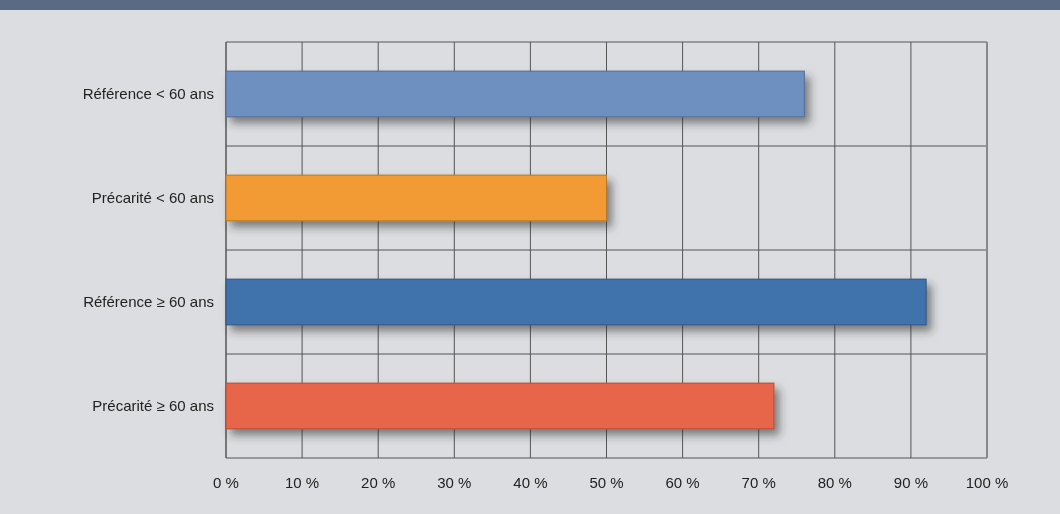  What do you see at coordinates (378, 482) in the screenshot?
I see `x-tick-label: 20 %` at bounding box center [378, 482].